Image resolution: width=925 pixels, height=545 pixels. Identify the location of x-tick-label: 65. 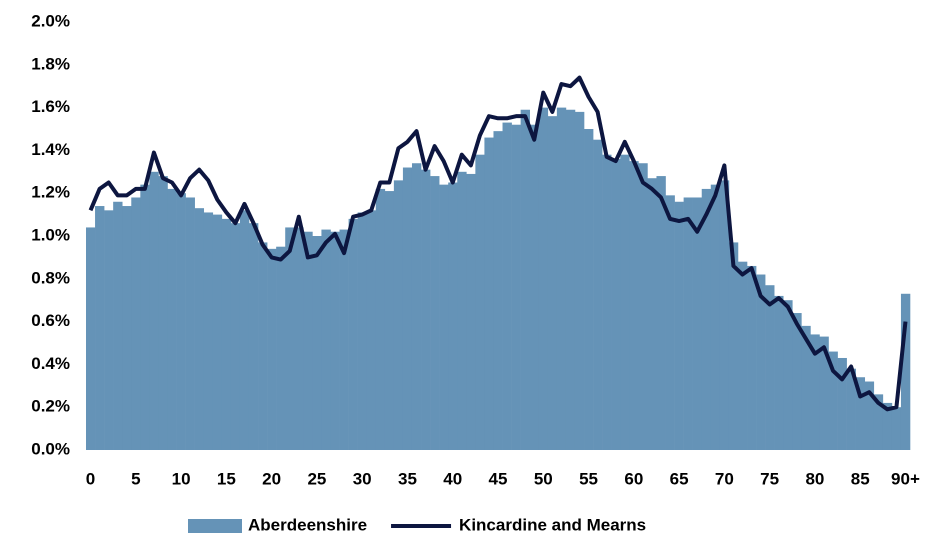
(679, 478).